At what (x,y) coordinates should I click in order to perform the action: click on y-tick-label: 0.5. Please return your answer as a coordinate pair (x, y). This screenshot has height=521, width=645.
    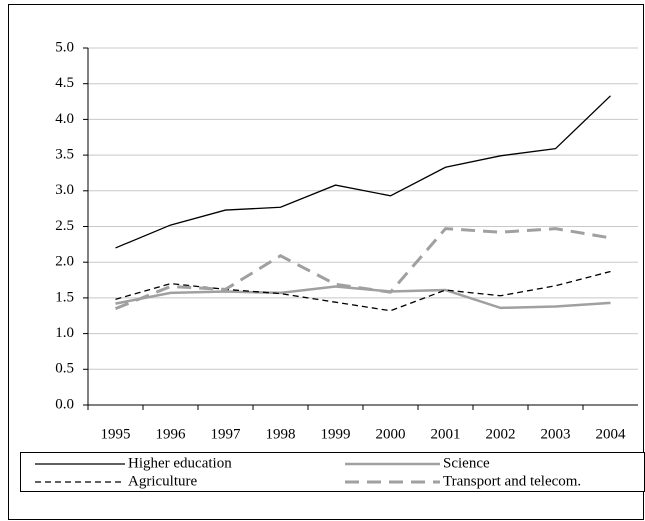
    Looking at the image, I should click on (64, 369).